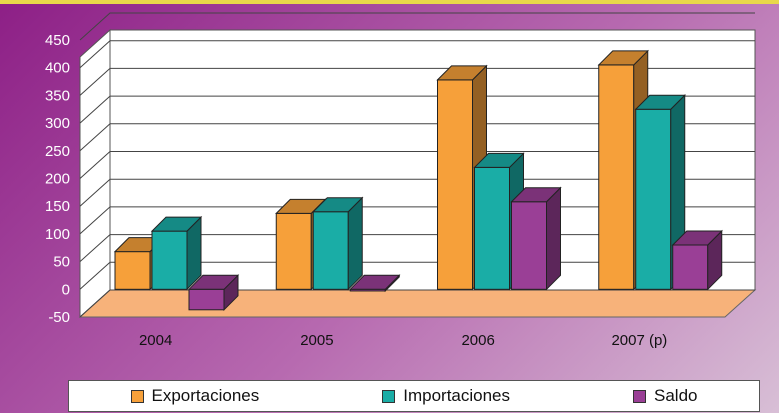 Image resolution: width=779 pixels, height=413 pixels. What do you see at coordinates (57, 151) in the screenshot?
I see `y-tick-label: 250` at bounding box center [57, 151].